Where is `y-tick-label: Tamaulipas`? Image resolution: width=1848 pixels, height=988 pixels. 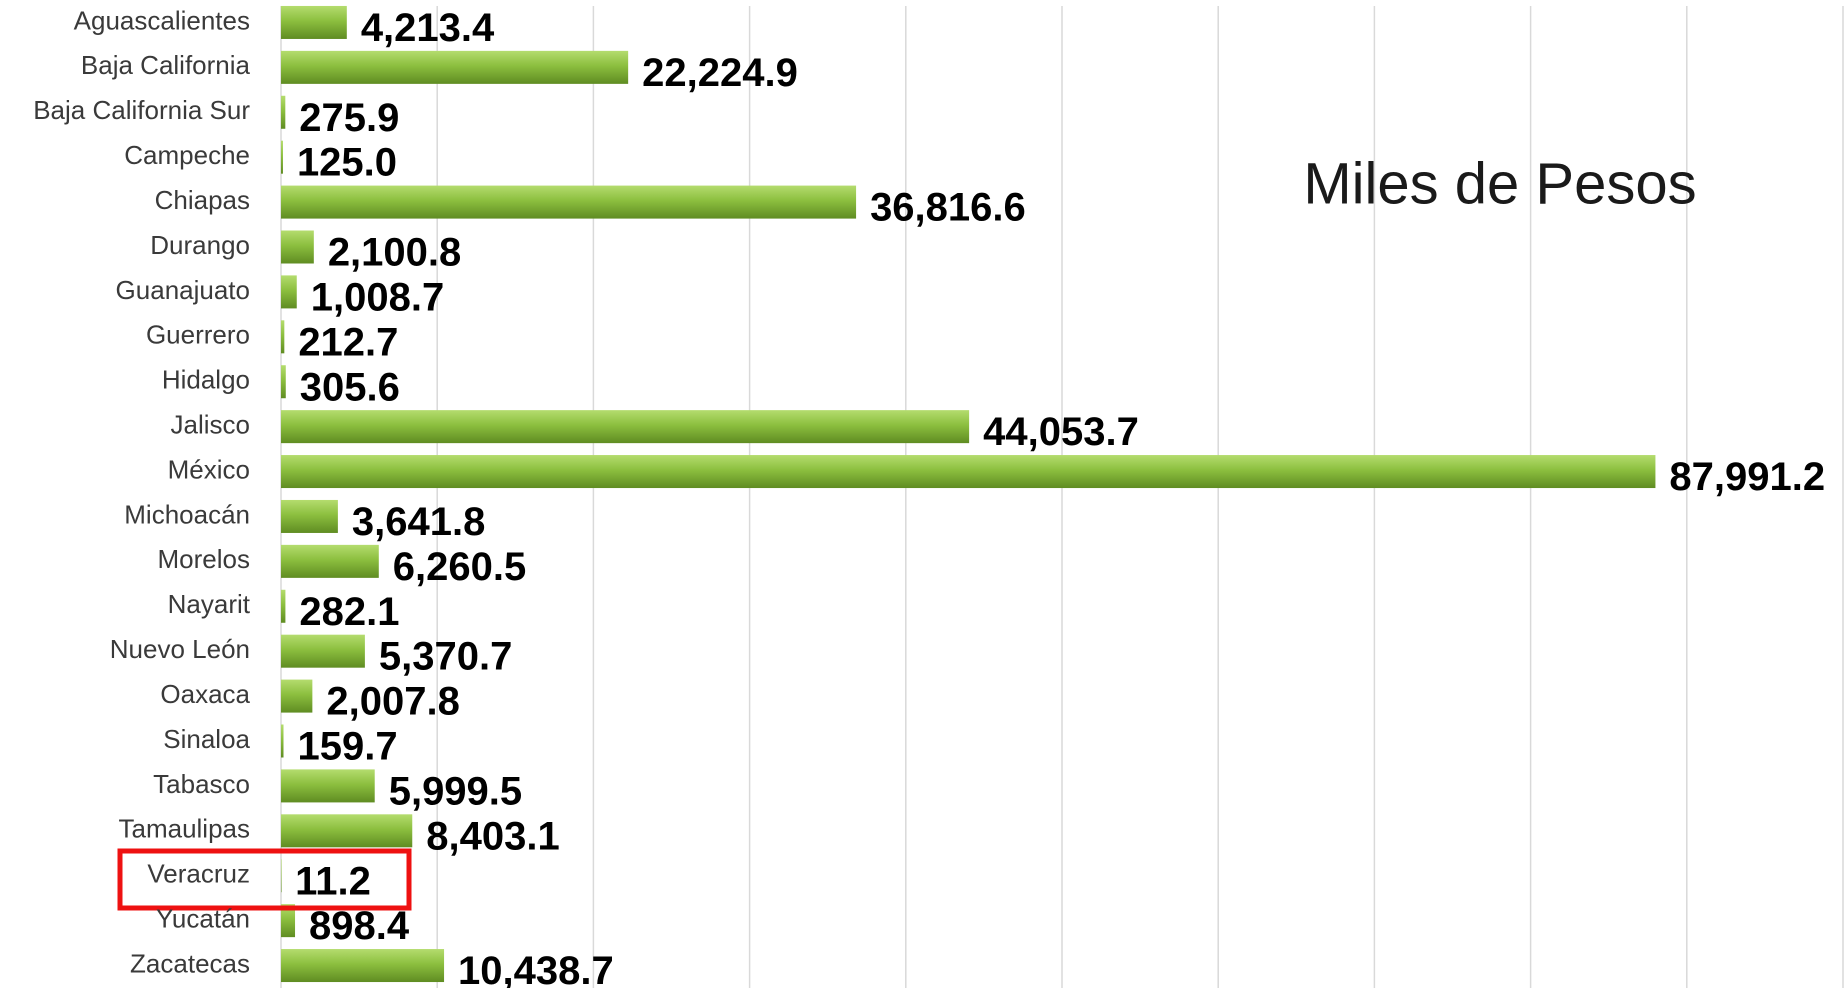
y-tick-label: Tamaulipas is located at coordinates (184, 829).